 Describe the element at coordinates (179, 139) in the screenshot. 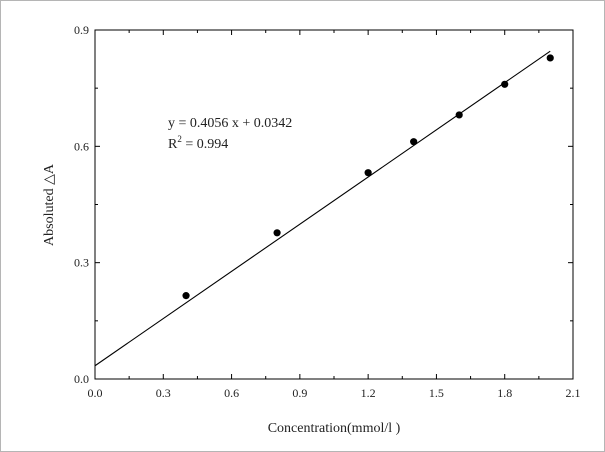

I see `r-squared-superscript: 2` at that location.